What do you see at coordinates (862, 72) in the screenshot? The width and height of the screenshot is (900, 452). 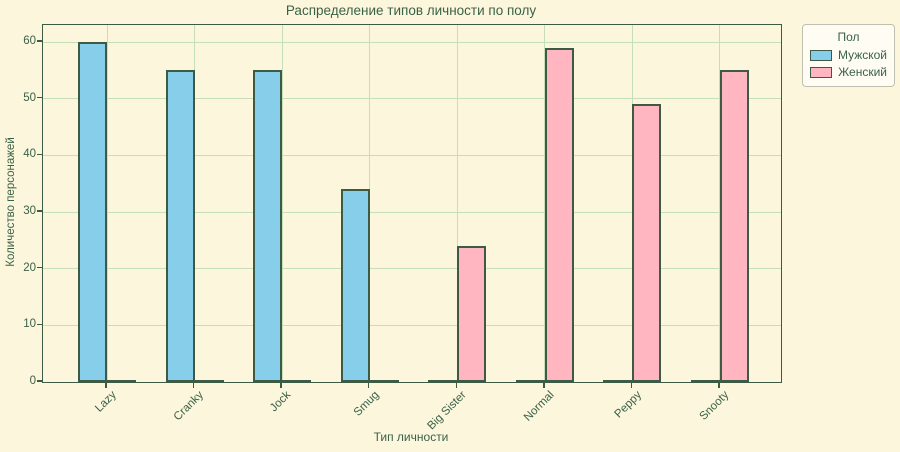 I see `legend-label-female: Женский` at bounding box center [862, 72].